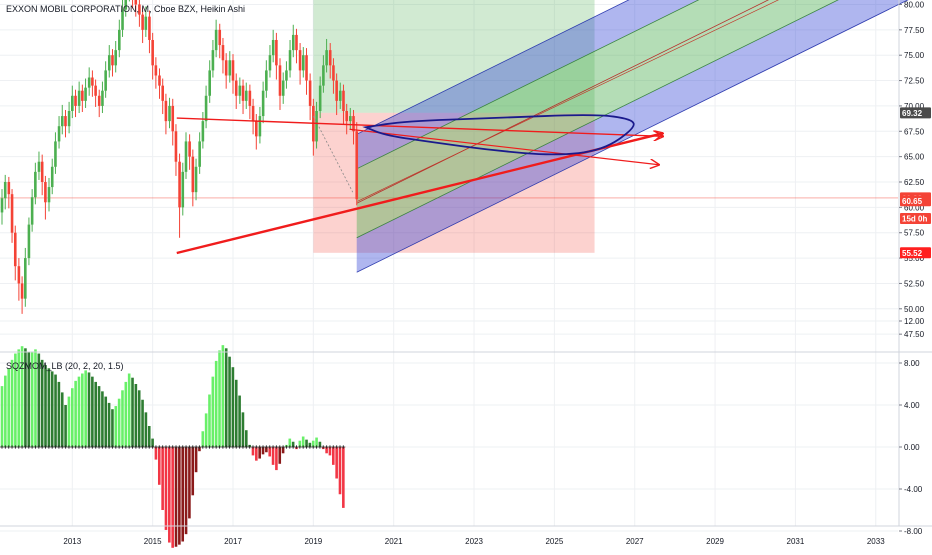 The width and height of the screenshot is (932, 555). I want to click on red-arrow-line, so click(504, 146).